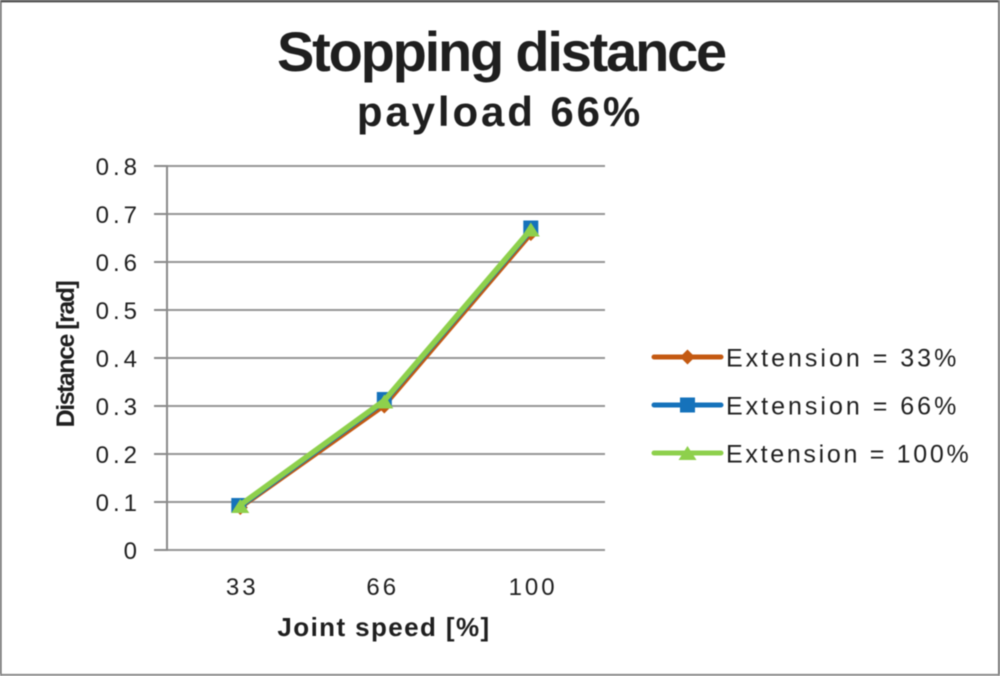 The image size is (1000, 676). I want to click on svg-text: Extension = 100%, so click(848, 455).